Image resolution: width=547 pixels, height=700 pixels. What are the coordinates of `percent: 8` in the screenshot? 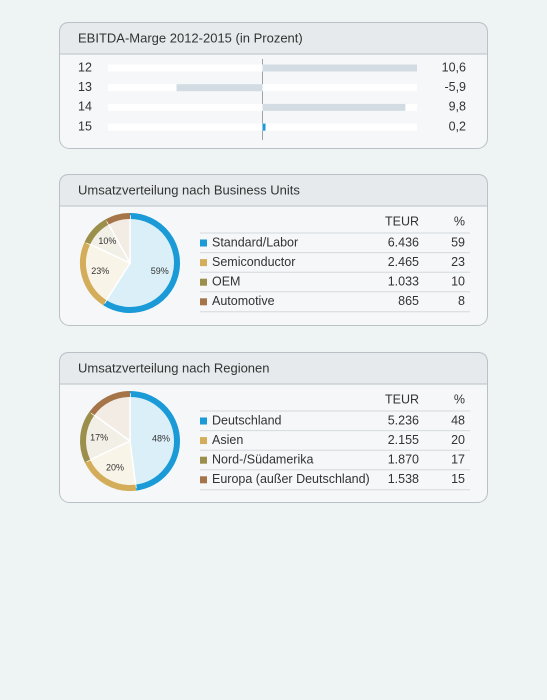 It's located at (461, 301).